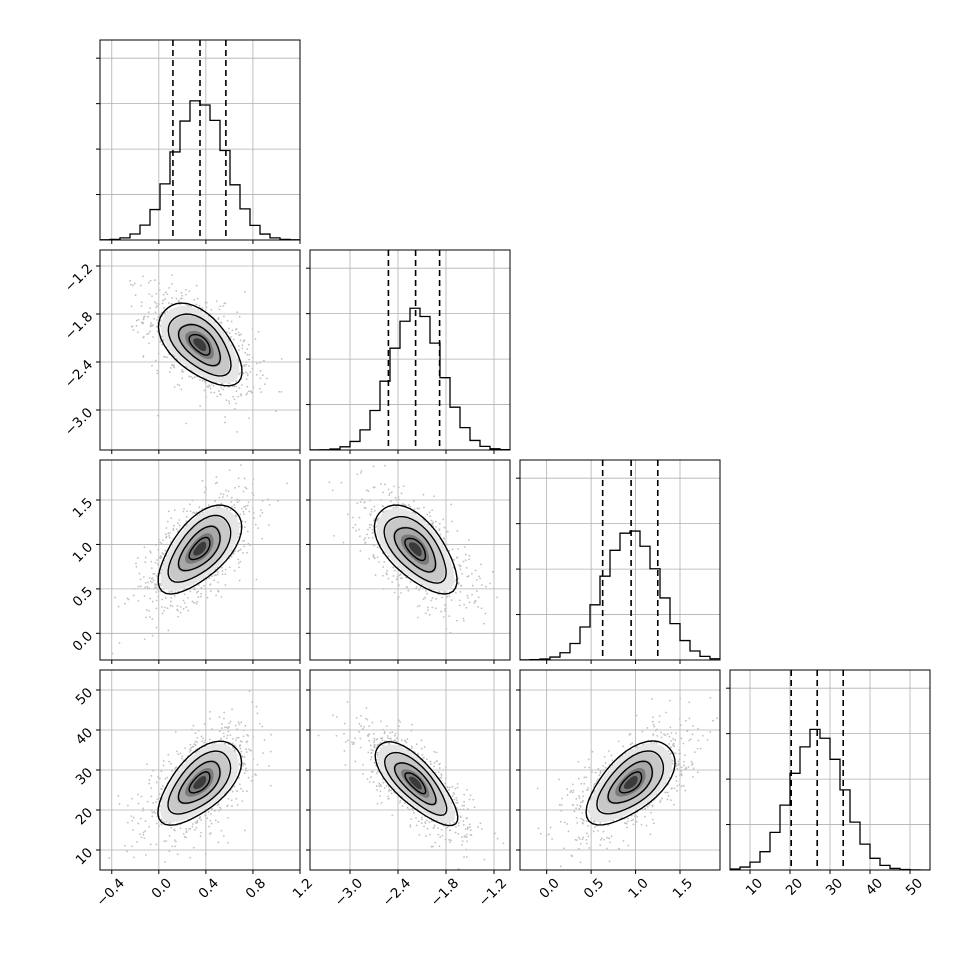 The height and width of the screenshot is (970, 970). I want to click on hist-panel-p1, so click(408, 351).